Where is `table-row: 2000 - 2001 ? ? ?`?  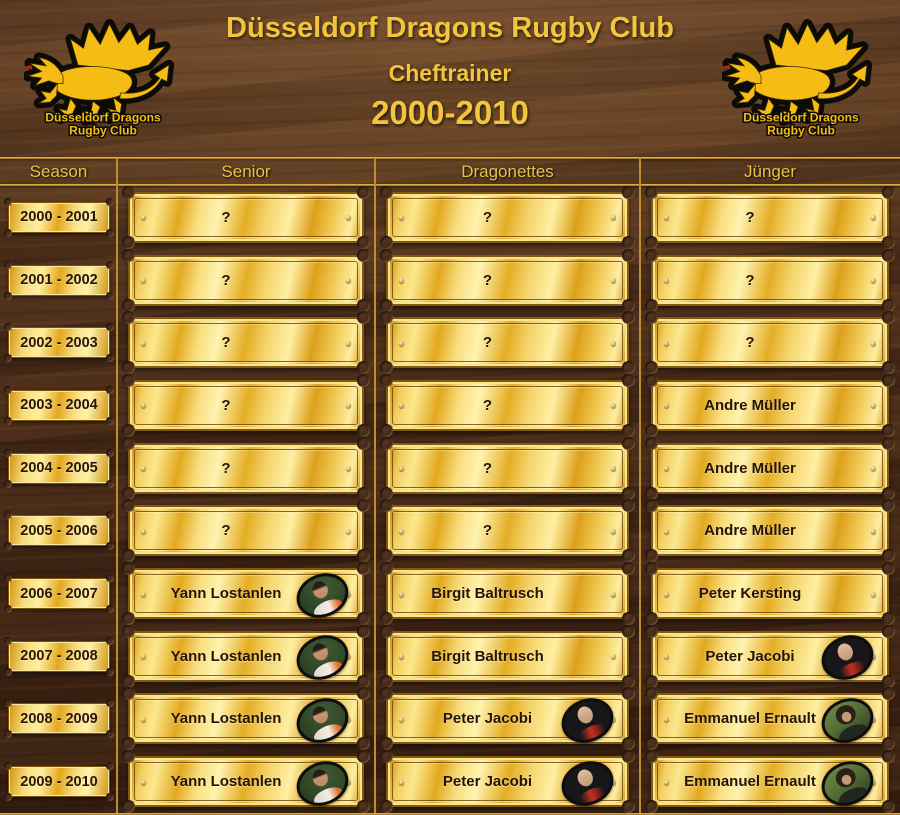 table-row: 2000 - 2001 ? ? ? is located at coordinates (450, 217).